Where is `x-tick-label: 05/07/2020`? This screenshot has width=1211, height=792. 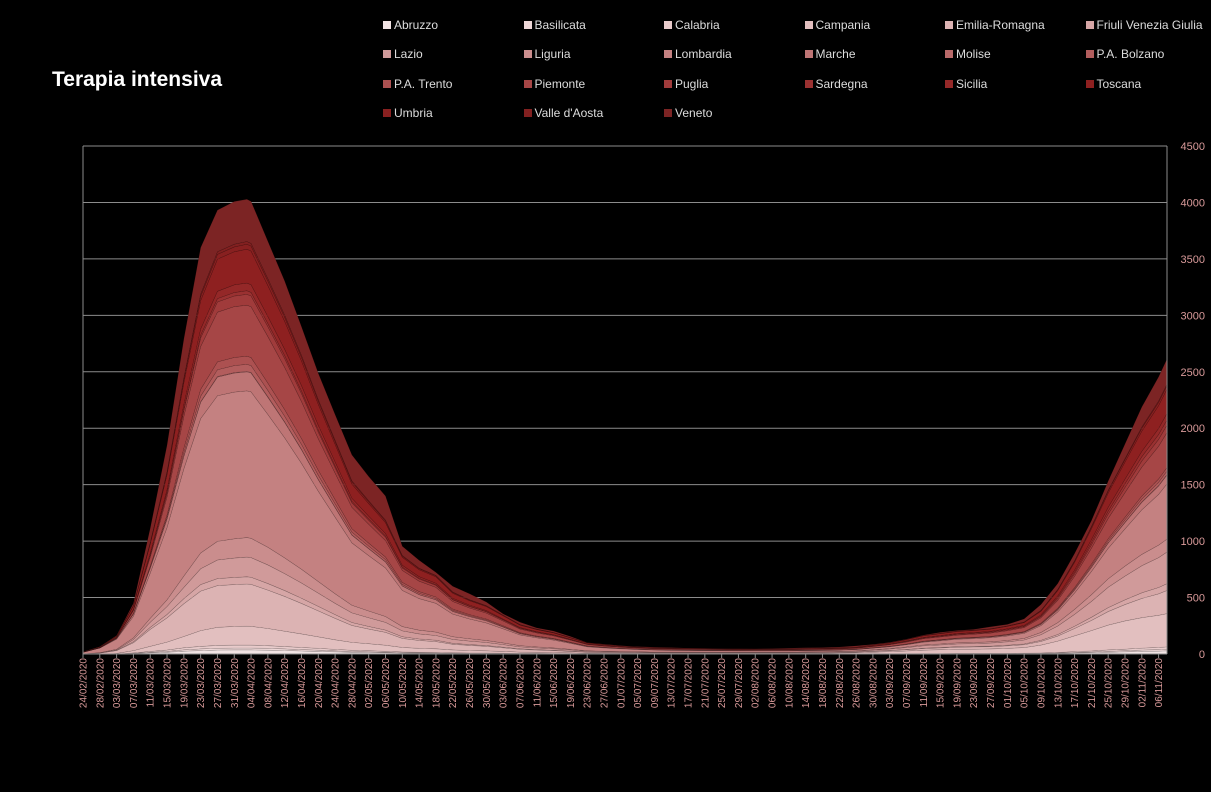 x-tick-label: 05/07/2020 is located at coordinates (638, 683).